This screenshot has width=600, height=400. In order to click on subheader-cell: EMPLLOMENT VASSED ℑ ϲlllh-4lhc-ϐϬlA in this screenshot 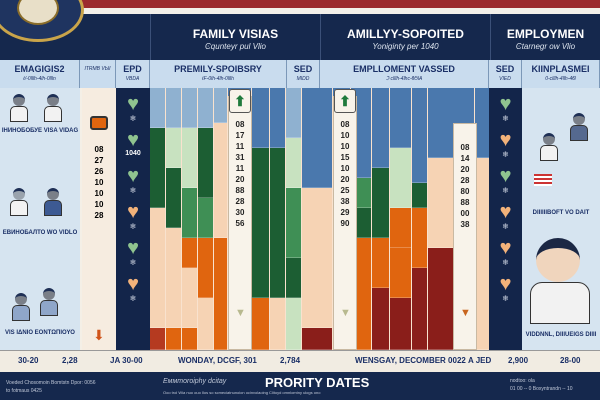, I will do `click(404, 74)`.